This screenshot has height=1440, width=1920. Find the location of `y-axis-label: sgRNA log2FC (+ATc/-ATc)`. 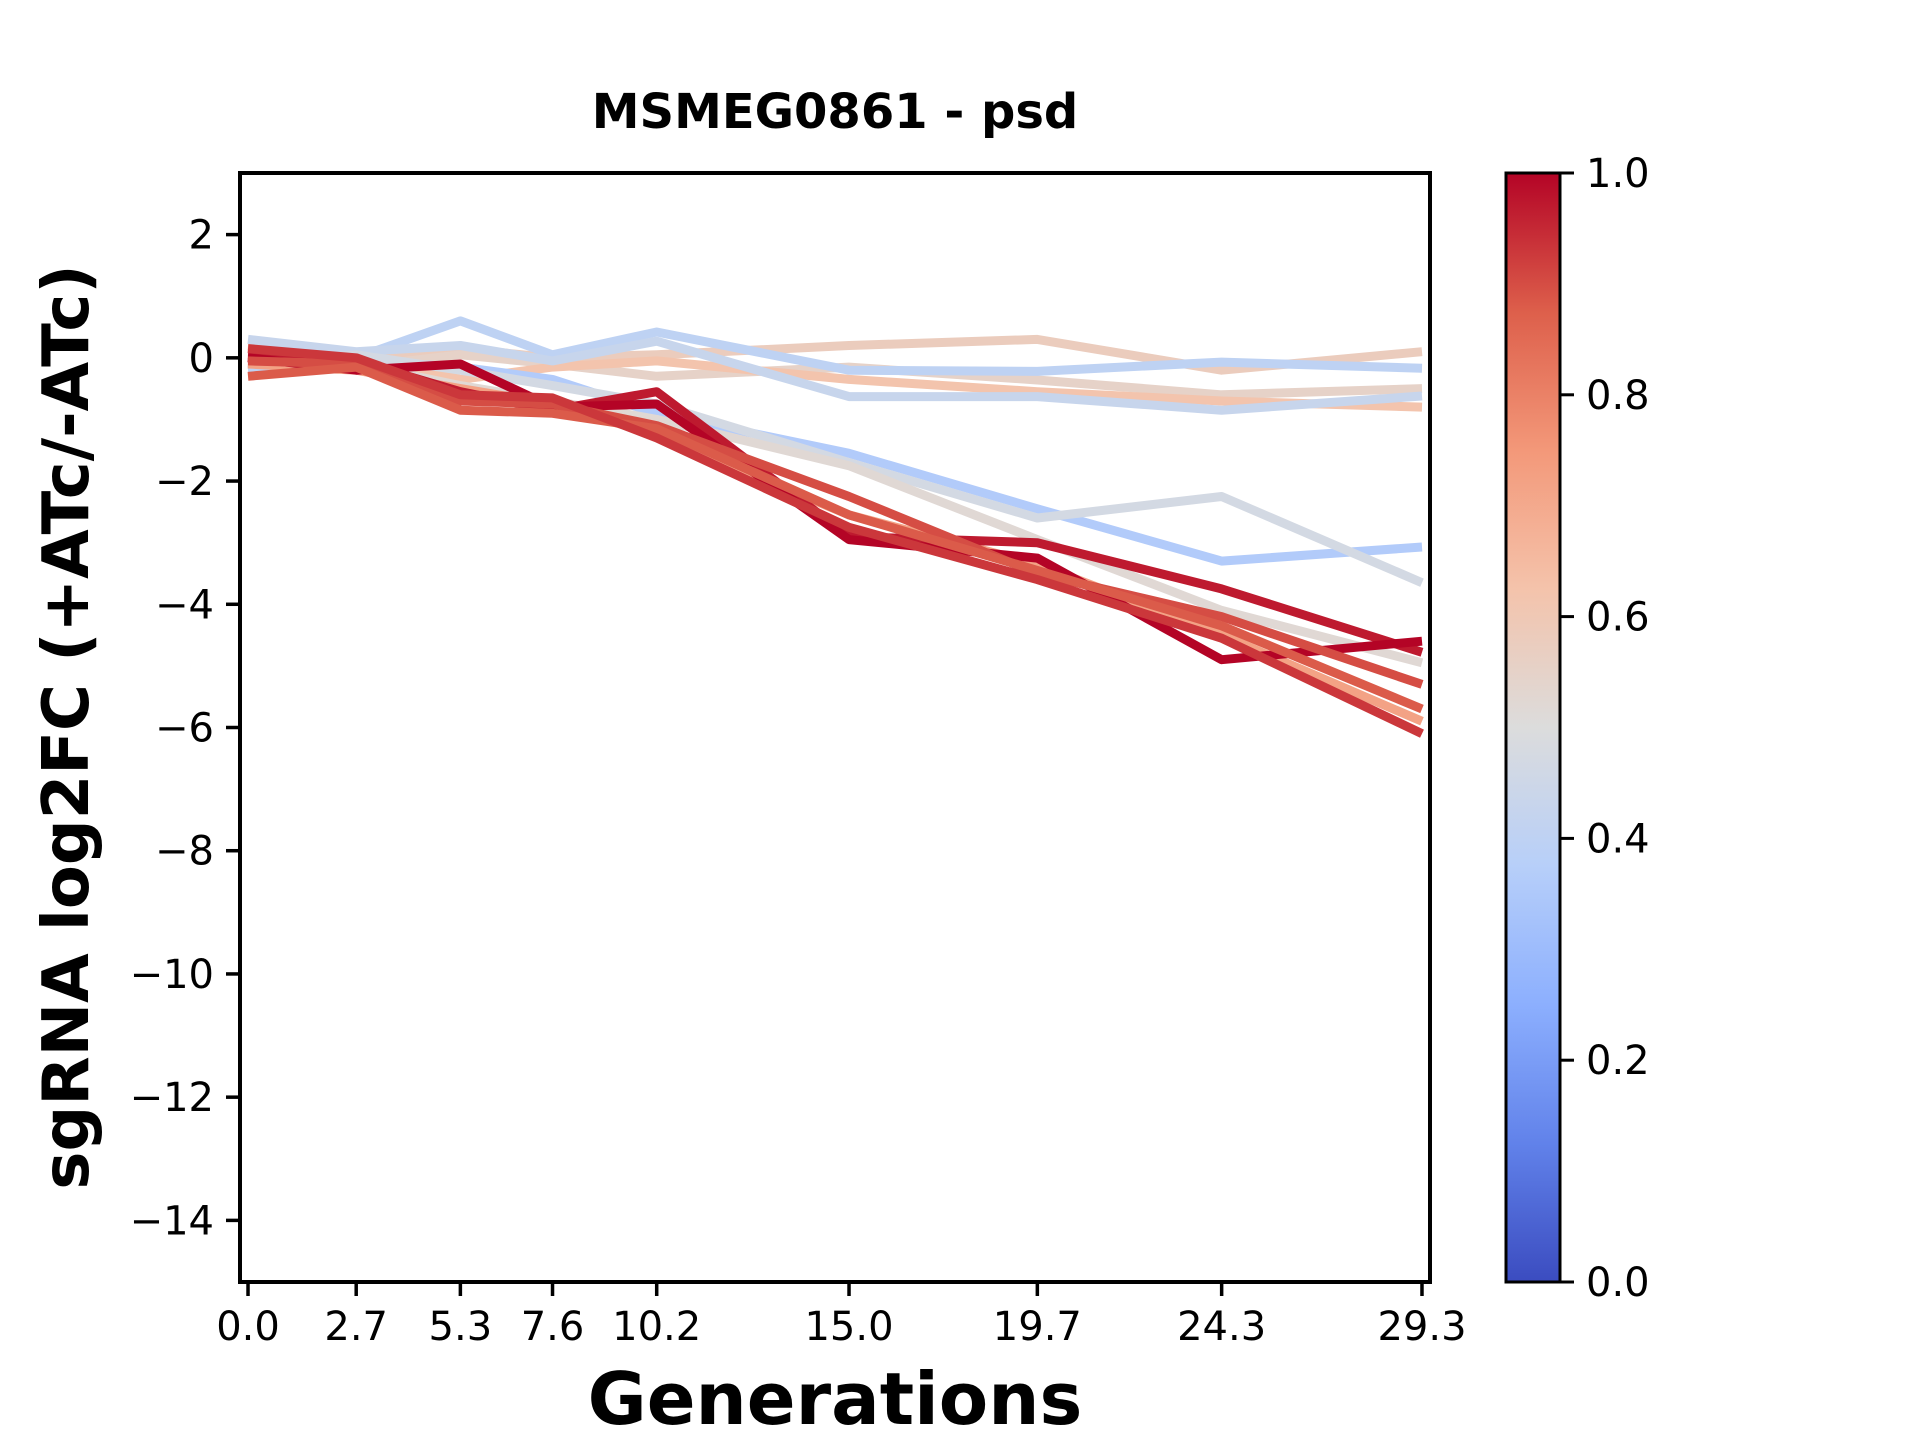

y-axis-label: sgRNA log2FC (+ATc/-ATc) is located at coordinates (67, 726).